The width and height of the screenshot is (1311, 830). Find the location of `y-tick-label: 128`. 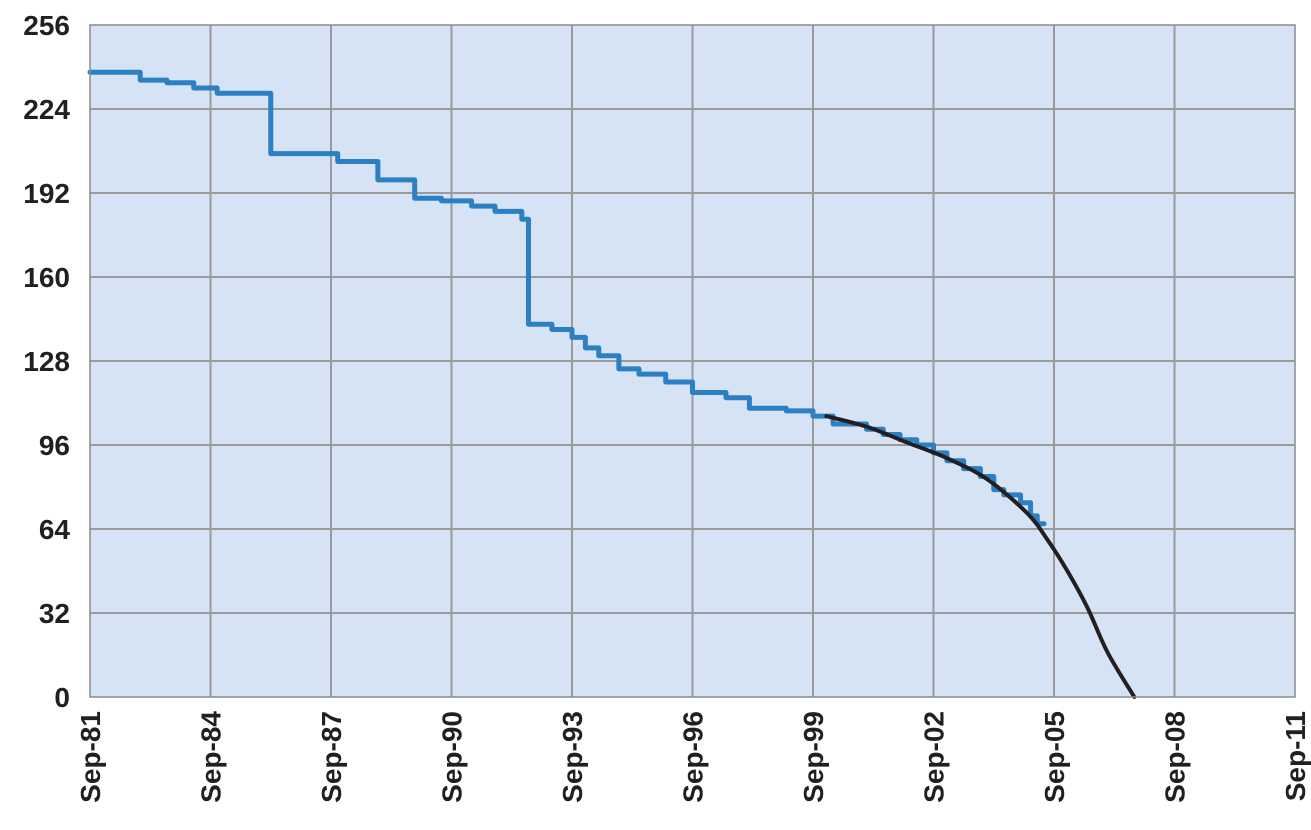

y-tick-label: 128 is located at coordinates (46, 361).